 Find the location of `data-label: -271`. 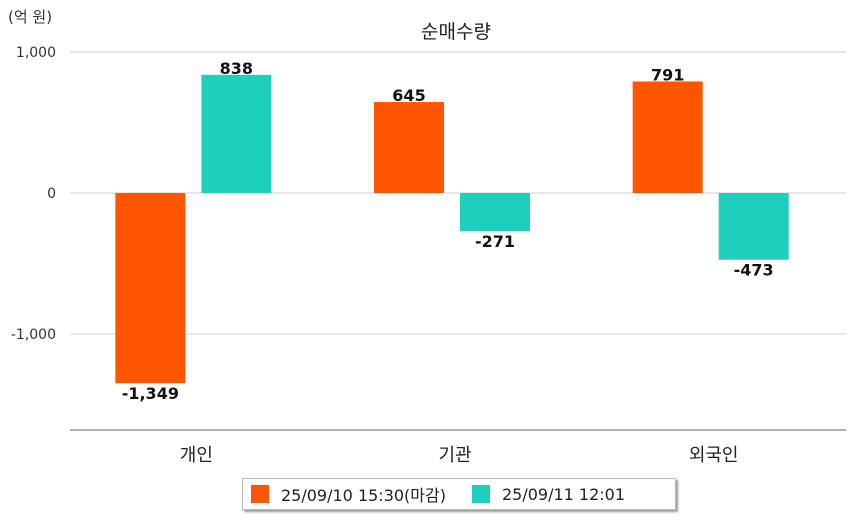

data-label: -271 is located at coordinates (495, 241).